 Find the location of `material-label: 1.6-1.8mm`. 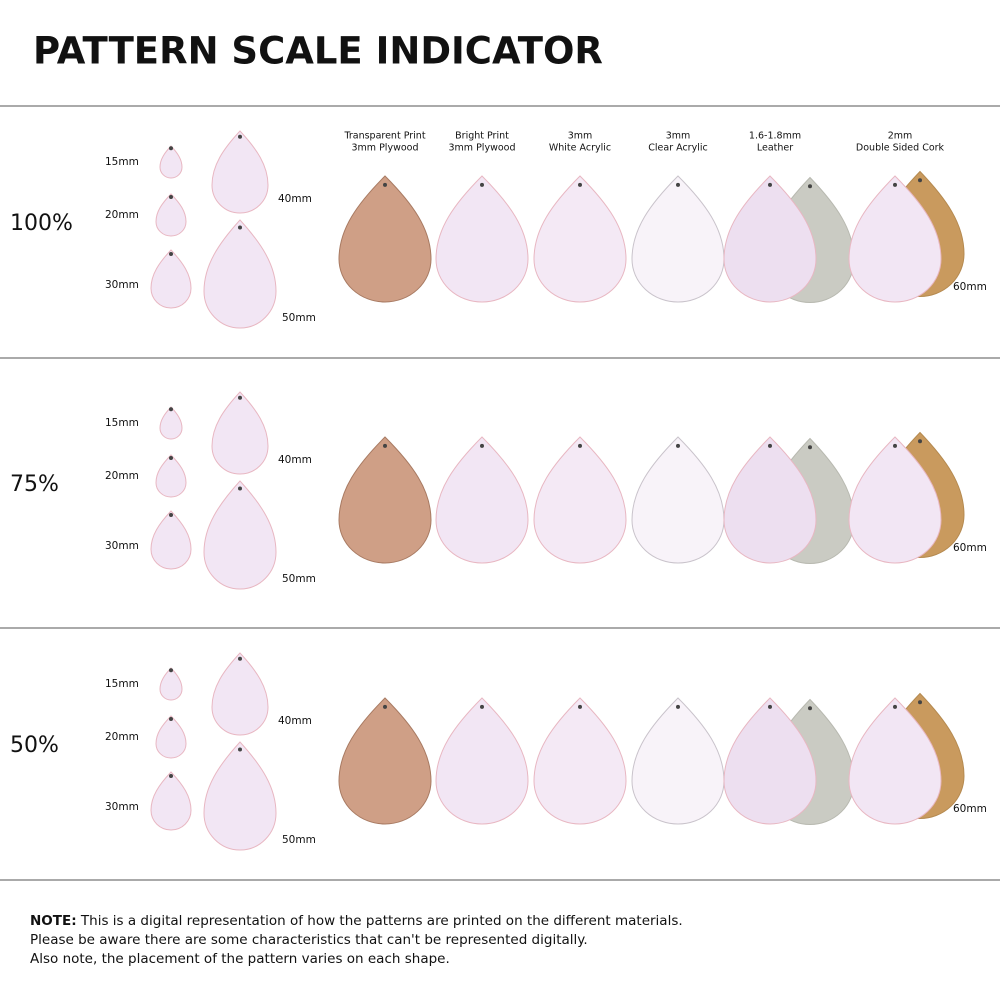

material-label: 1.6-1.8mm is located at coordinates (775, 136).